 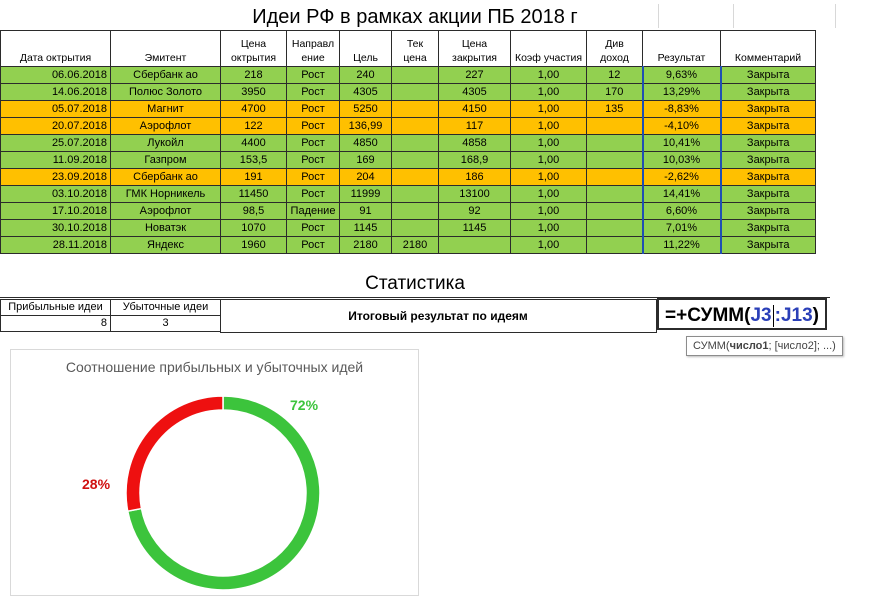 What do you see at coordinates (165, 228) in the screenshot?
I see `cell-issuer: Новатэк` at bounding box center [165, 228].